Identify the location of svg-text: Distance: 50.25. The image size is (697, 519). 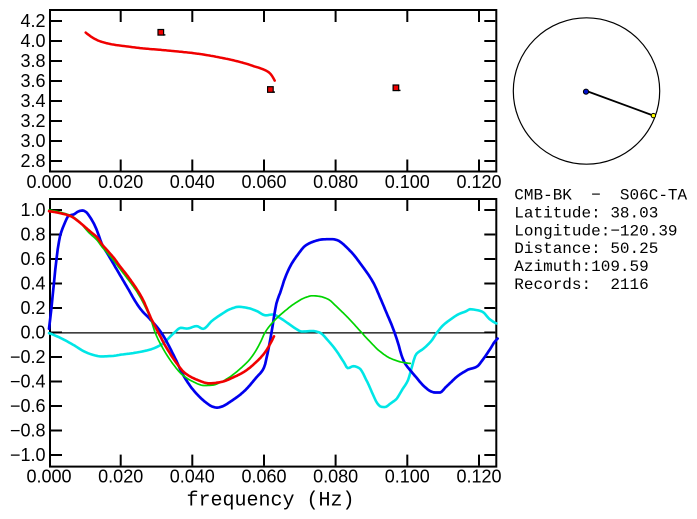
(586, 249).